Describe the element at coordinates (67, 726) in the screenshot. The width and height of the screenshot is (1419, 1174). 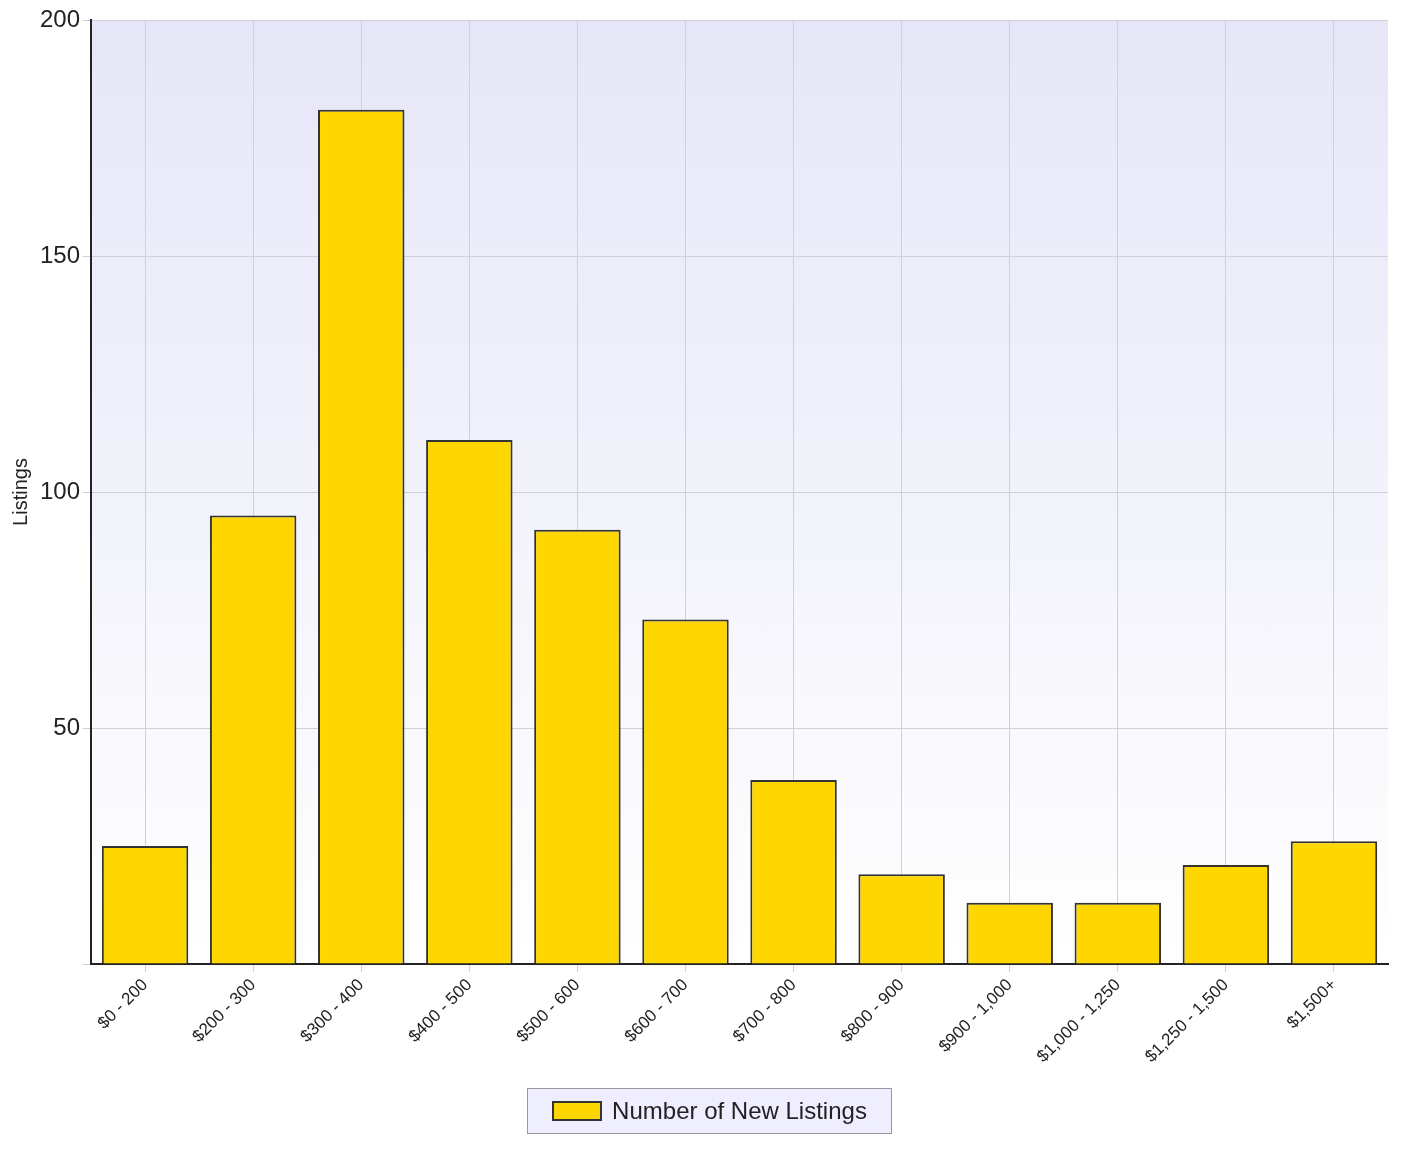
I see `y-tick-label: 50` at that location.